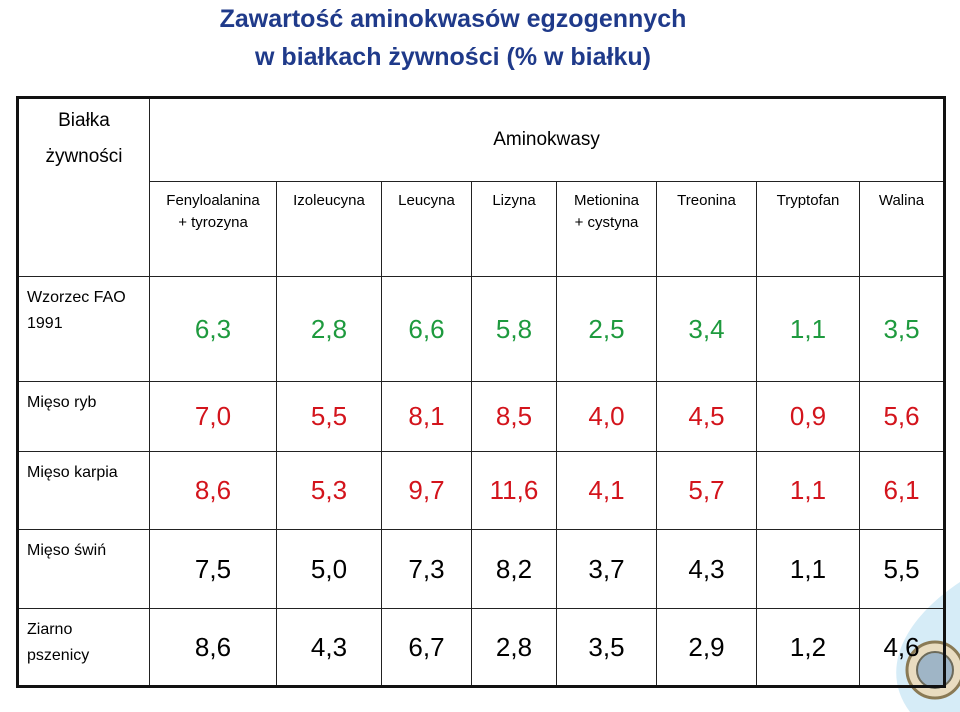 The image size is (960, 712). I want to click on value-cell: 5,8, so click(514, 329).